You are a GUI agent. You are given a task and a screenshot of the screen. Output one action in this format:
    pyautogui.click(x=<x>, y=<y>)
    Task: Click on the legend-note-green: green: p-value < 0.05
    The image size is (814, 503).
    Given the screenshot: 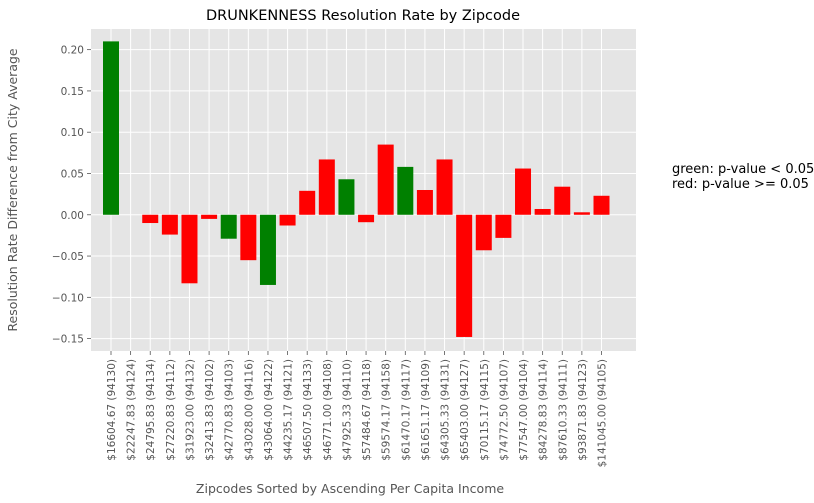 What is the action you would take?
    pyautogui.click(x=743, y=169)
    